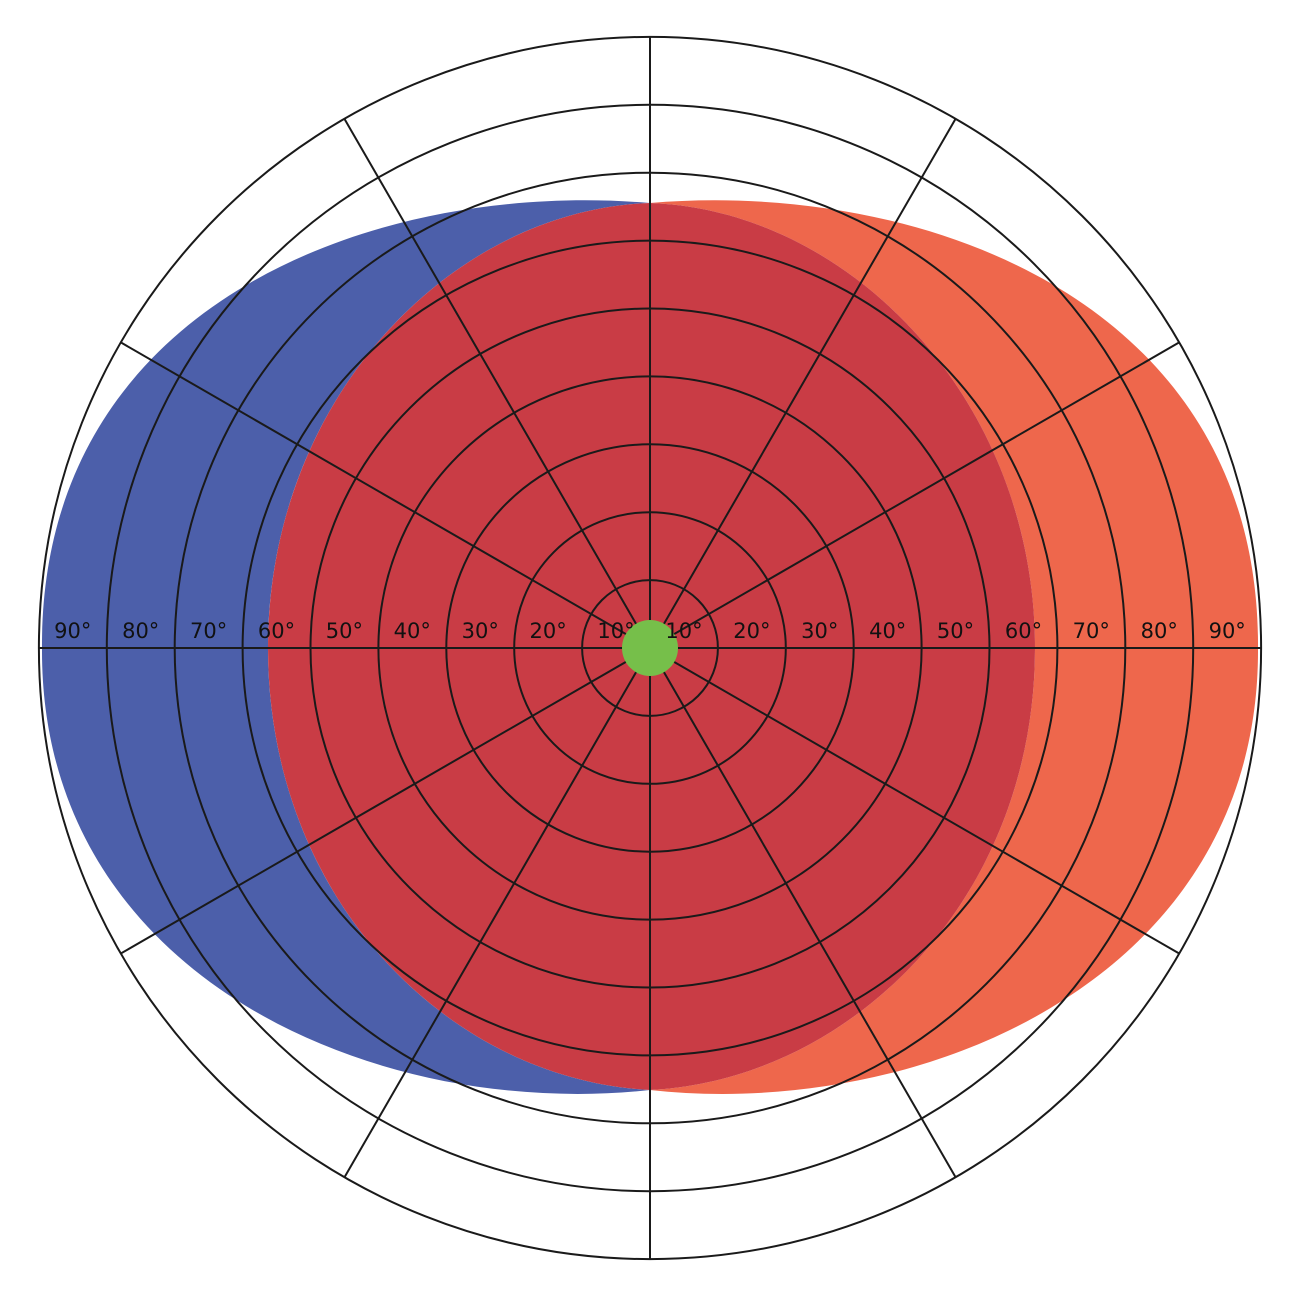 The width and height of the screenshot is (1300, 1300). What do you see at coordinates (819, 631) in the screenshot?
I see `degree-label-right: 30°` at bounding box center [819, 631].